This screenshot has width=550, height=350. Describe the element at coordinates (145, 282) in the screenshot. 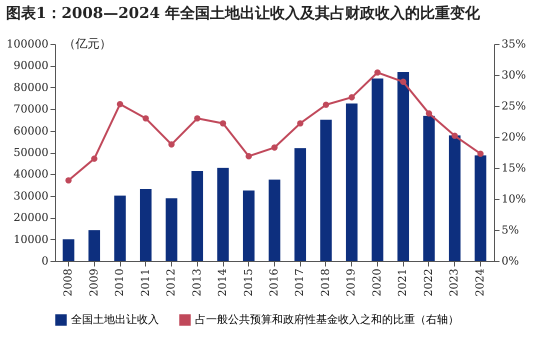

I see `x-tick-label: 2011` at that location.